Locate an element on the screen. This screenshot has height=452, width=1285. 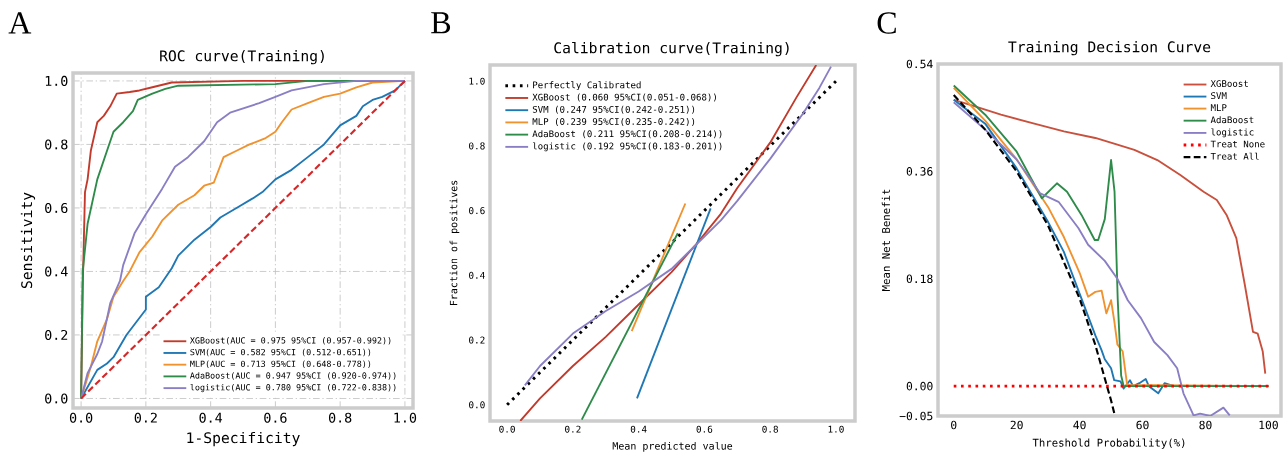
chart-title: Training Decision Curve is located at coordinates (1109, 48).